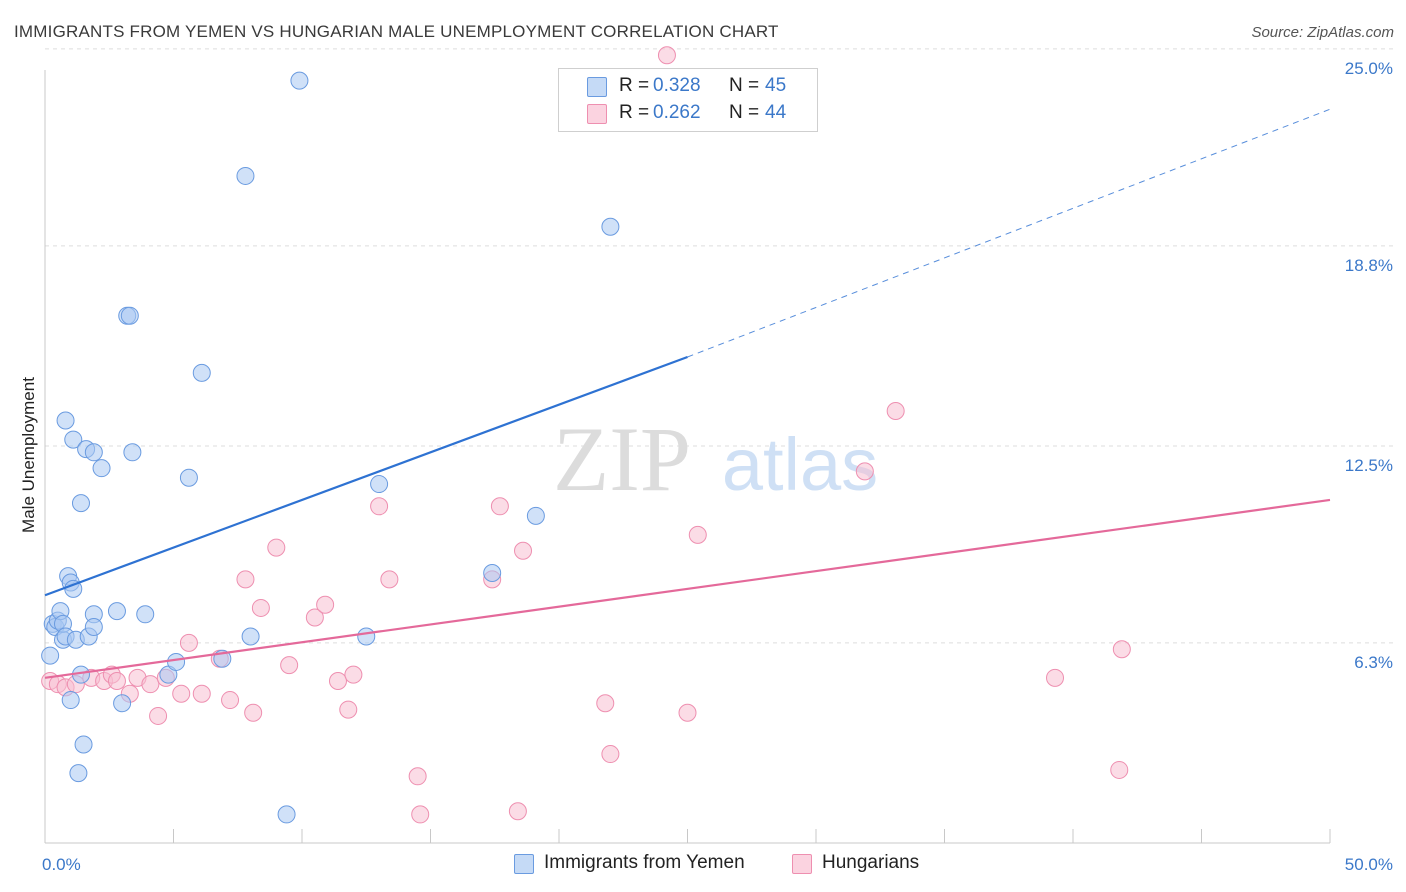 This screenshot has height=892, width=1406. What do you see at coordinates (28, 455) in the screenshot?
I see `y-axis-title: Male Unemployment` at bounding box center [28, 455].